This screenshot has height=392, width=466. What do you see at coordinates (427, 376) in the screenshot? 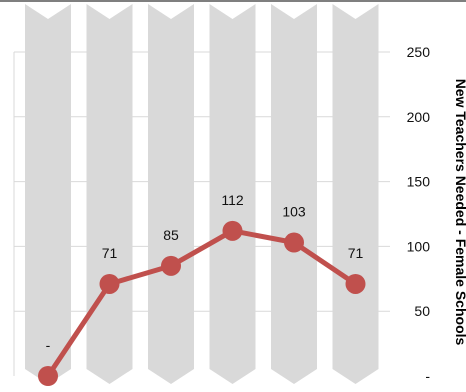
I see `y-tick-label-0: -` at bounding box center [427, 376].